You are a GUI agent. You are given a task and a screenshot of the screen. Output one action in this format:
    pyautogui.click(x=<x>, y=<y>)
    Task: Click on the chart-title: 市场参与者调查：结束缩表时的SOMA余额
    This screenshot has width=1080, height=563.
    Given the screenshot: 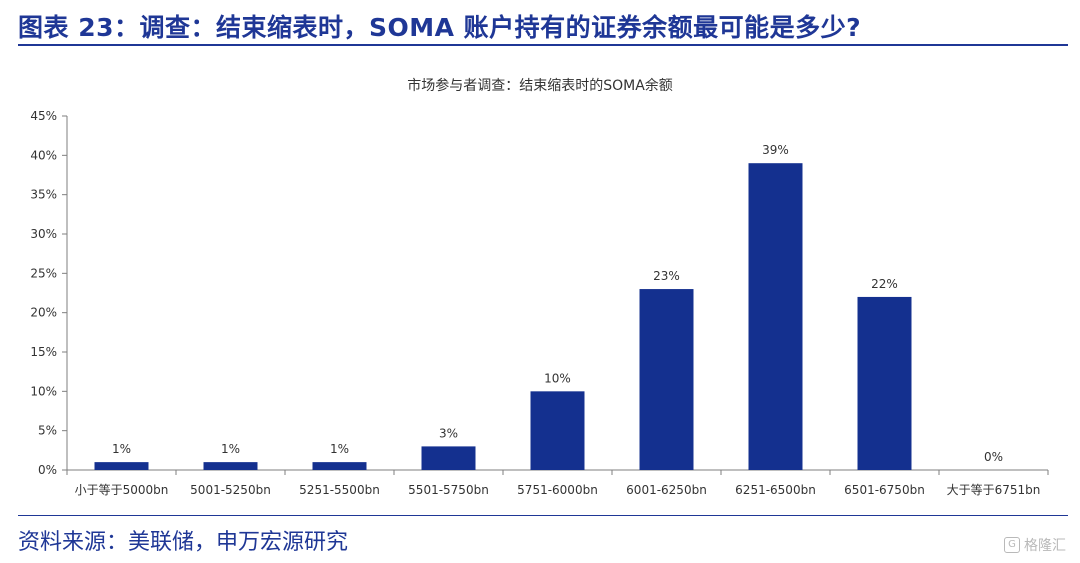 What is the action you would take?
    pyautogui.click(x=540, y=85)
    